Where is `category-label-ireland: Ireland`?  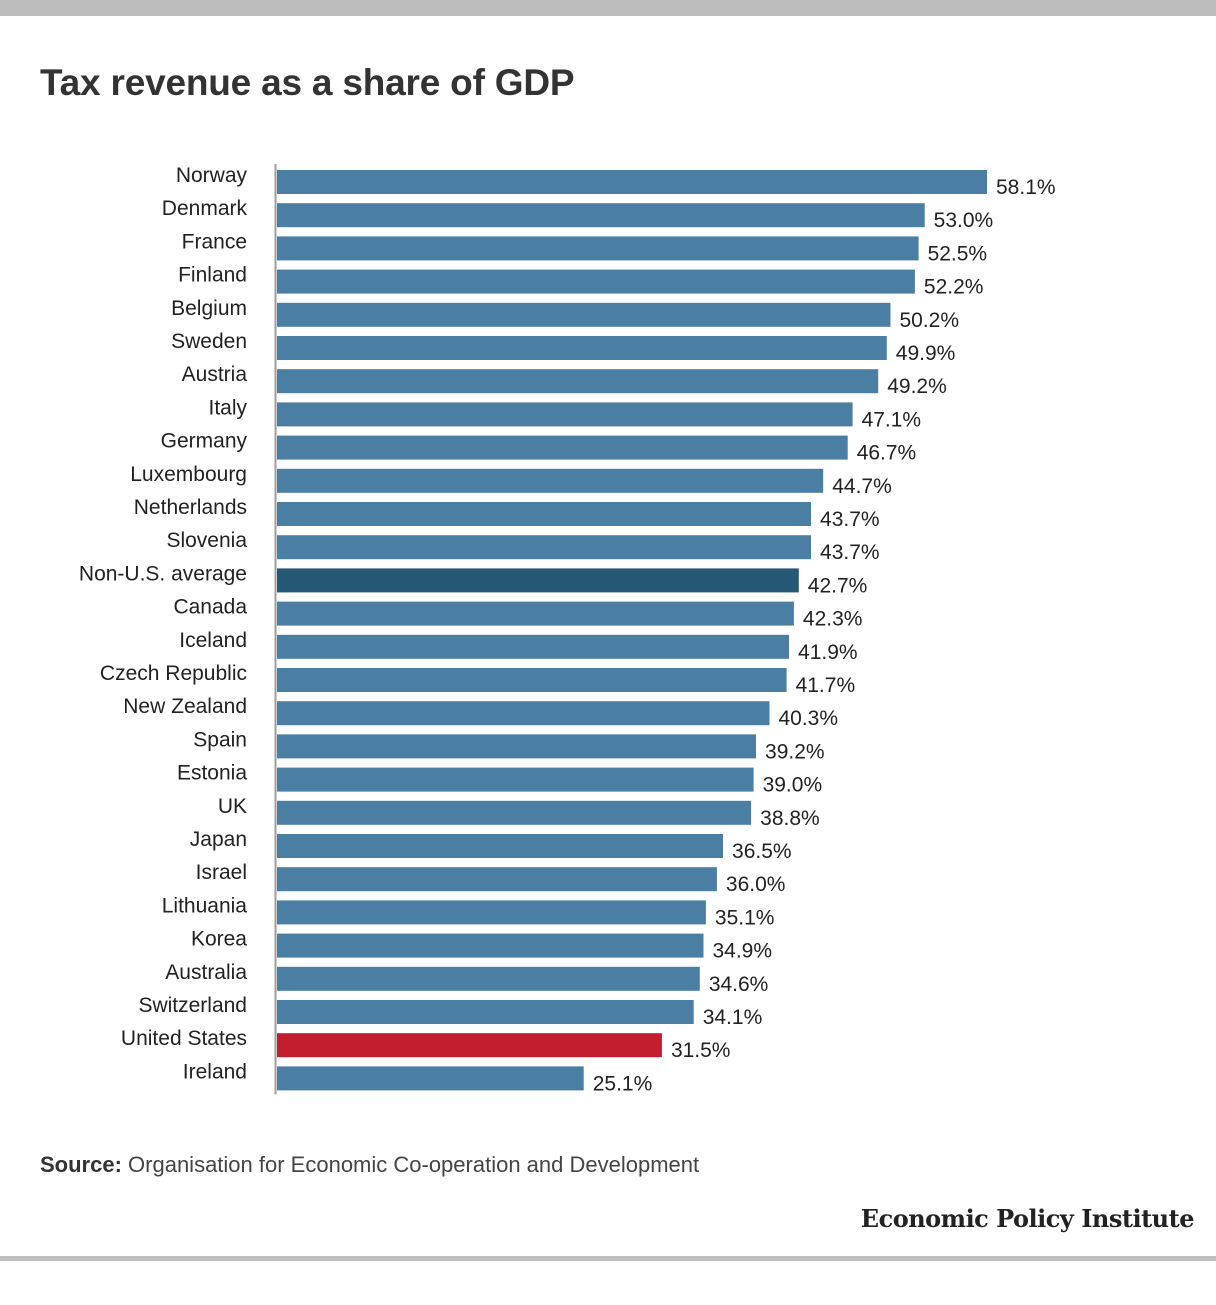
category-label-ireland: Ireland is located at coordinates (215, 1071).